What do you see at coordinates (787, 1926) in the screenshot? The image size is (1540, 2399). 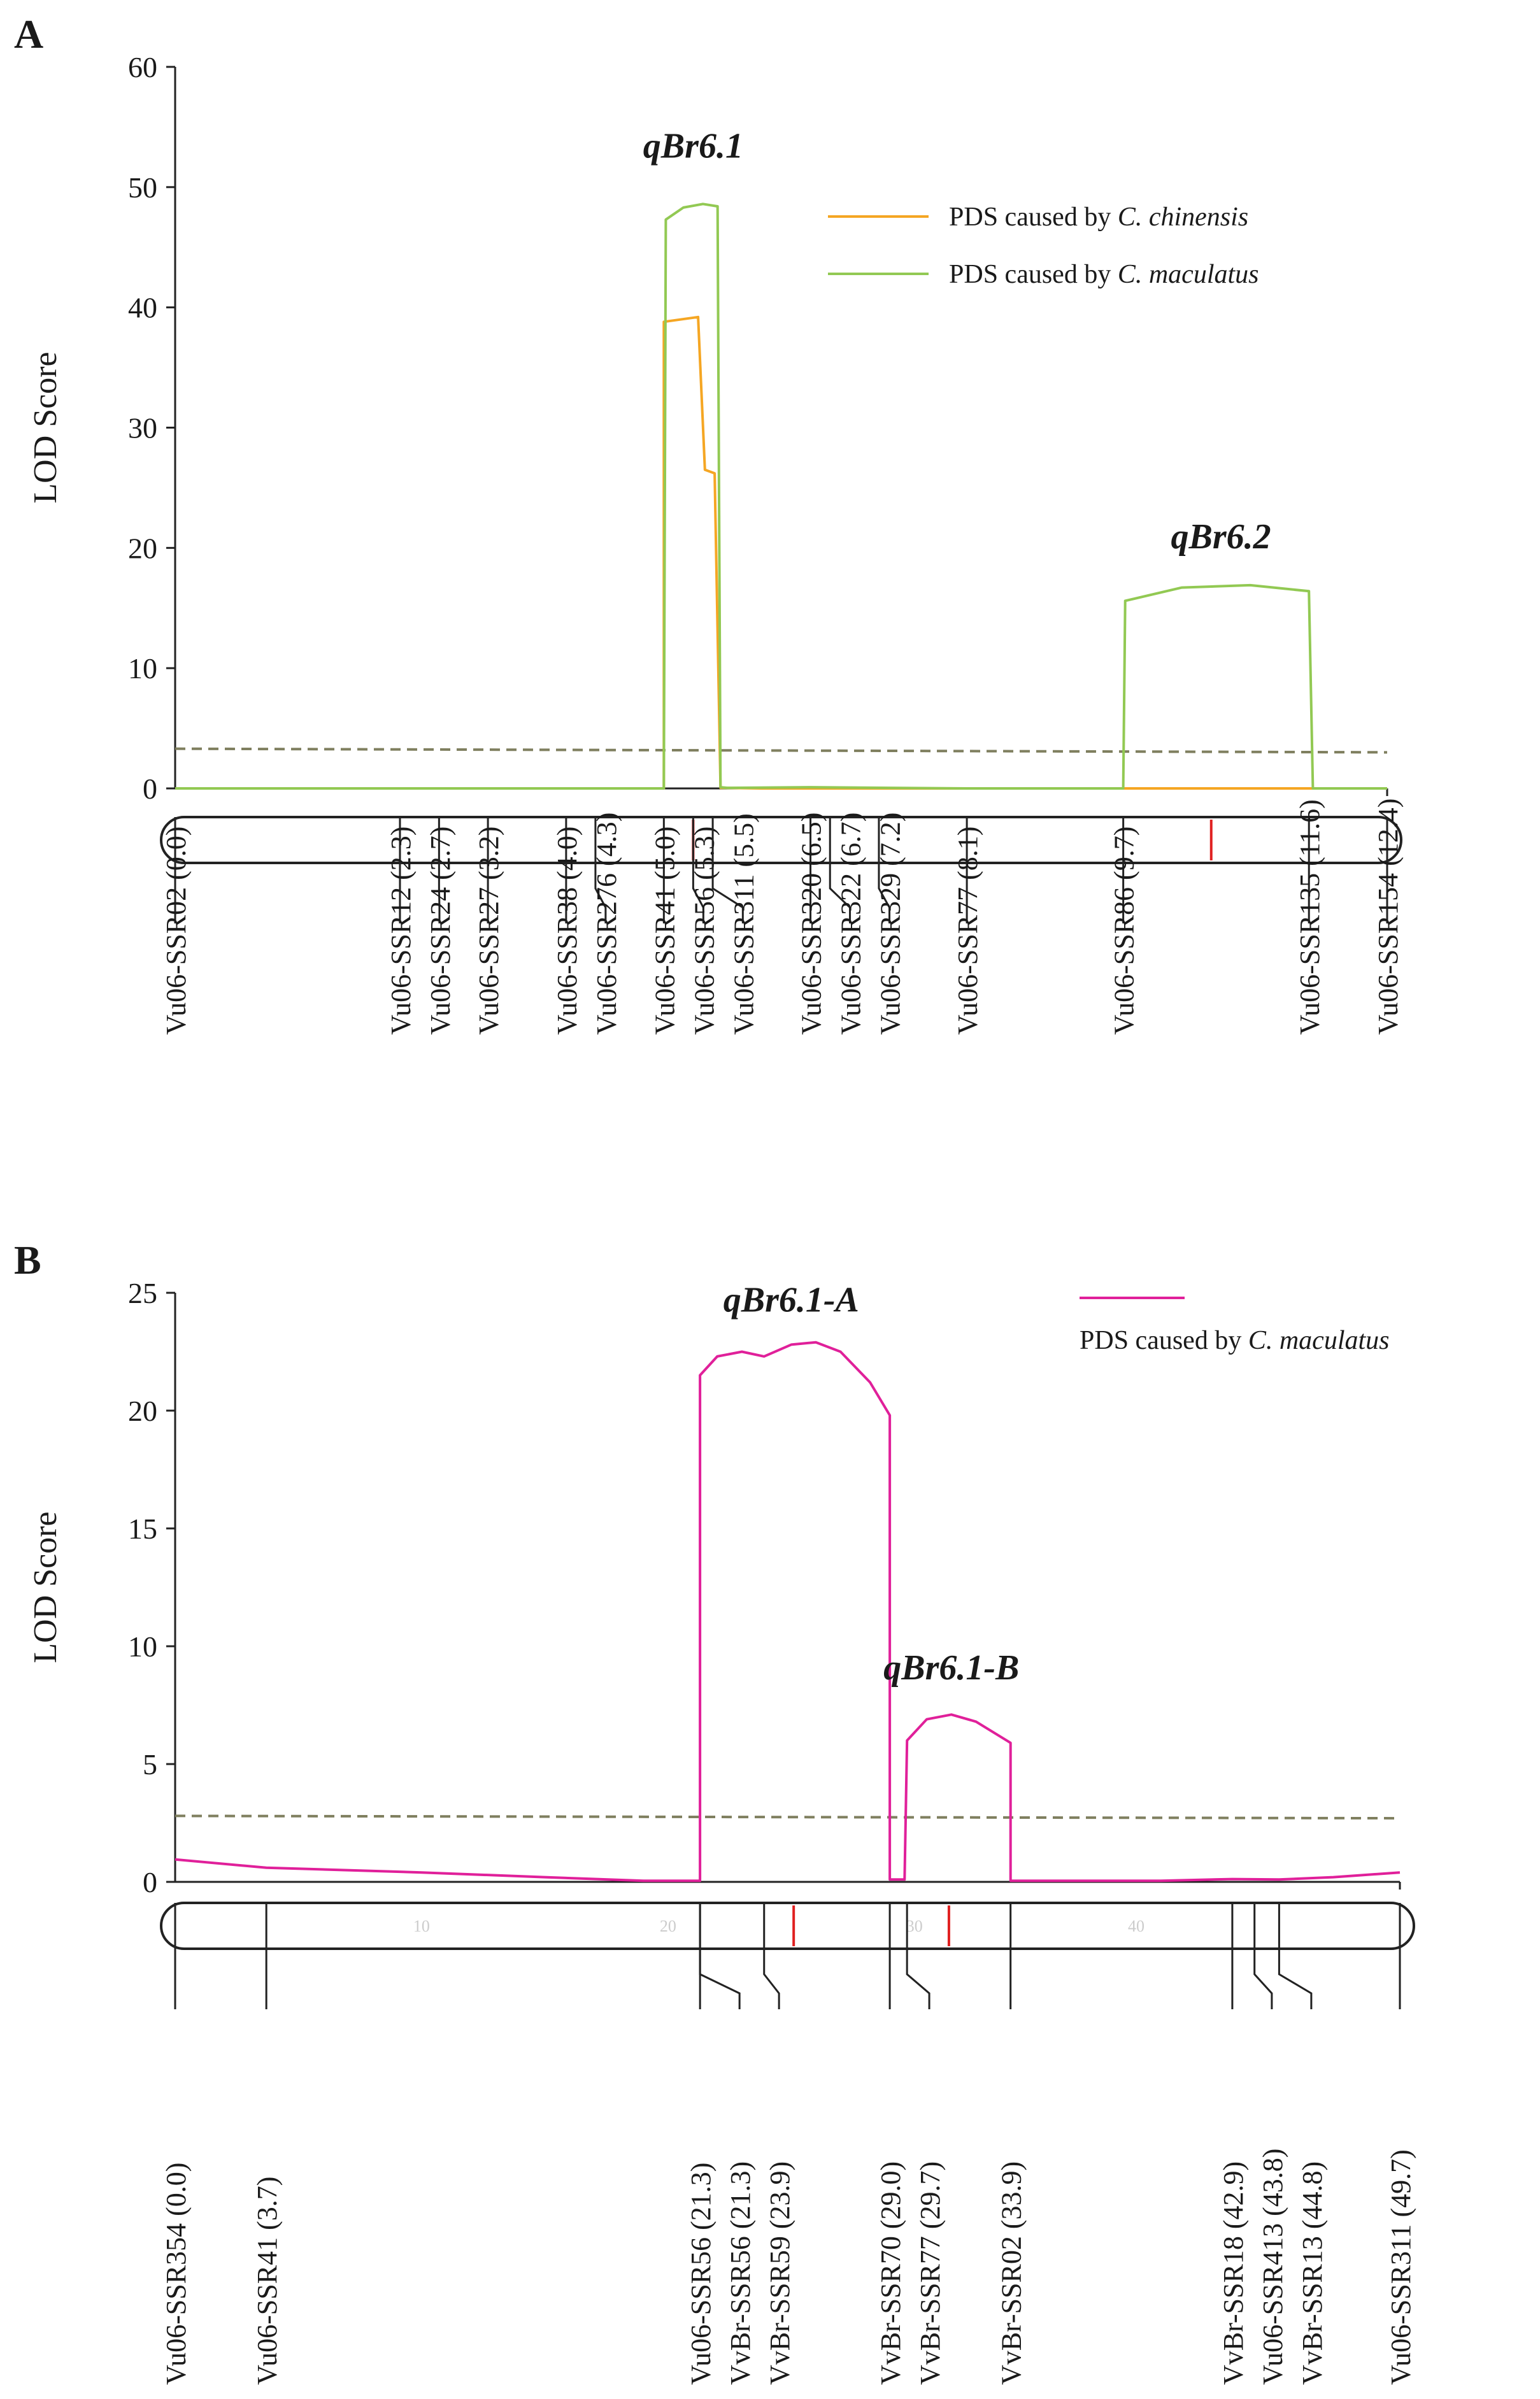 I see `chromosome-bar-b` at bounding box center [787, 1926].